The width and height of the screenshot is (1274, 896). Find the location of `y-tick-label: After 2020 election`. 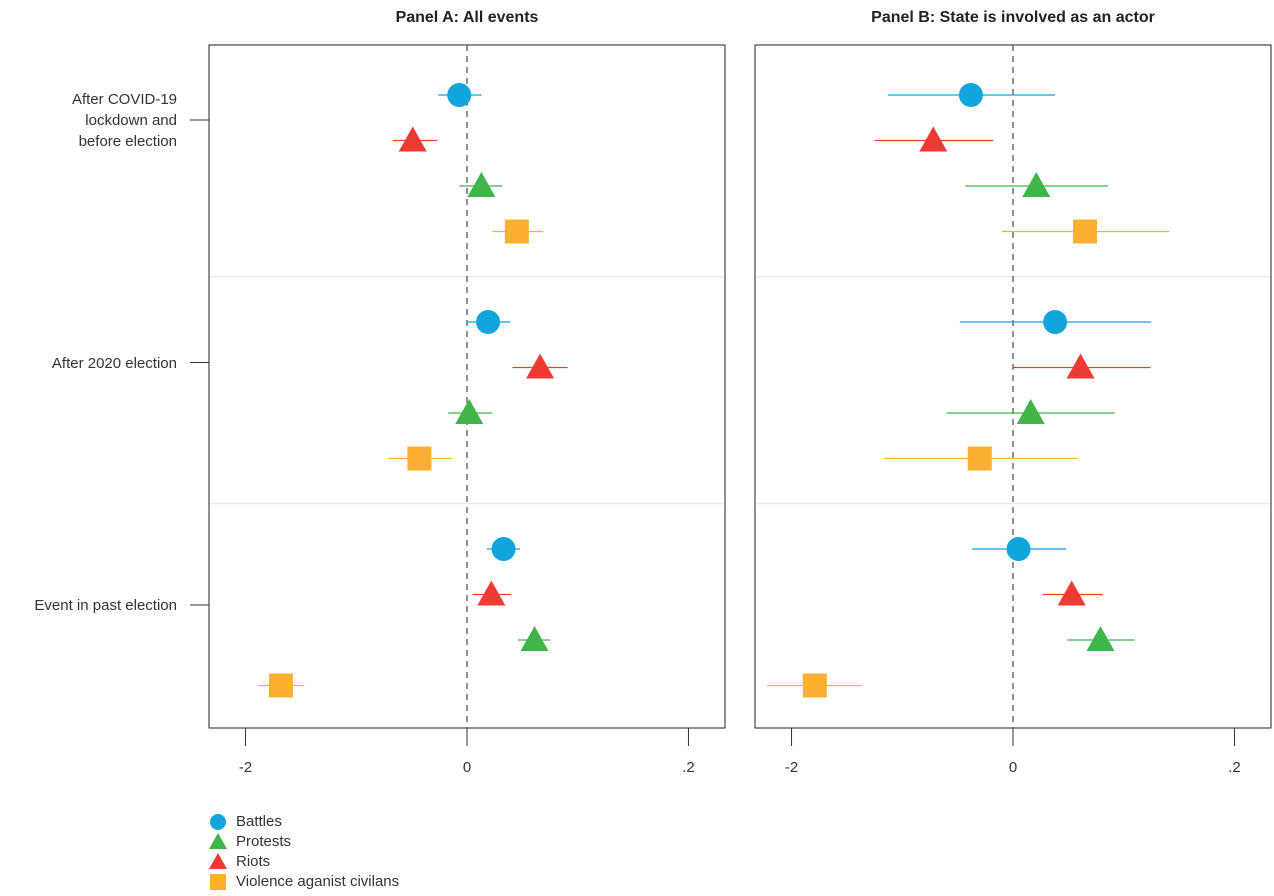

y-tick-label: After 2020 election is located at coordinates (114, 363).